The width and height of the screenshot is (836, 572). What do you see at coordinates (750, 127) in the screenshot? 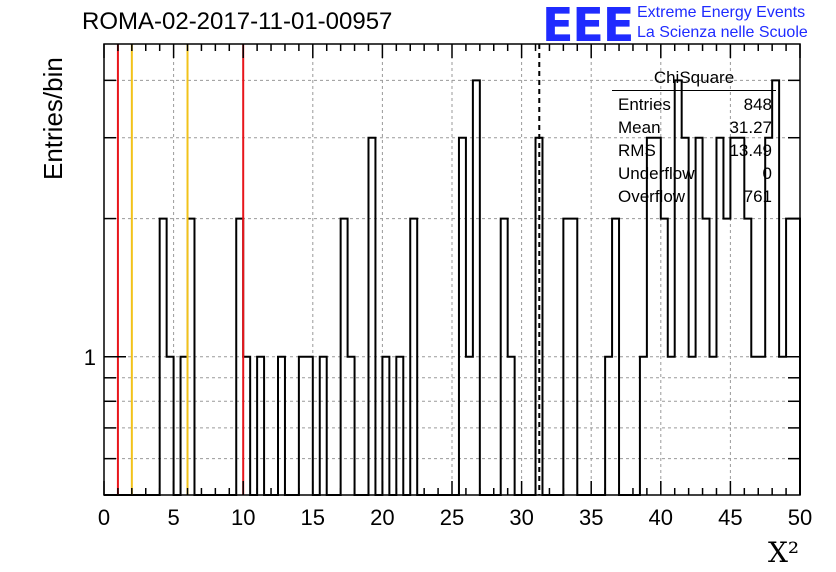
I see `stats-value: 31.27` at bounding box center [750, 127].